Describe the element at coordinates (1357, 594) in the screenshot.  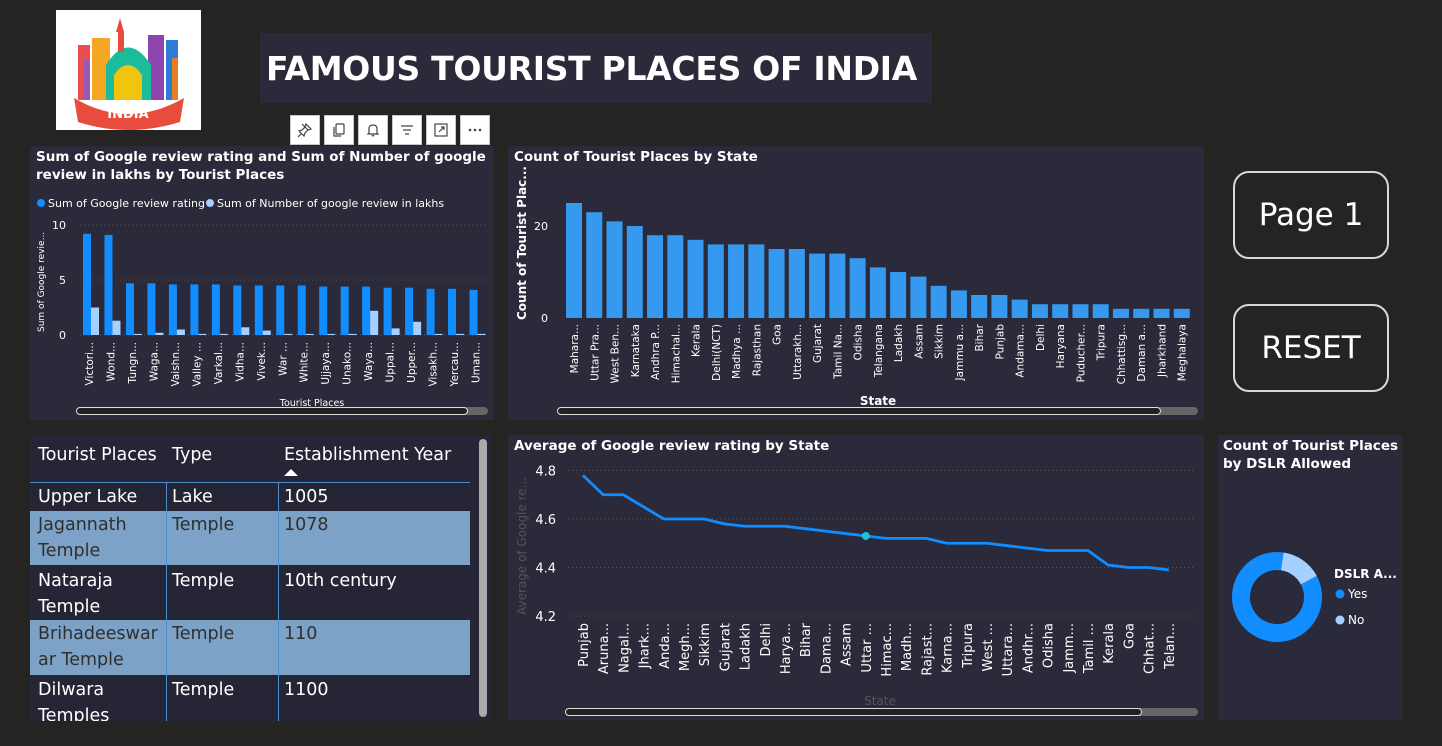
I see `dslr-legend-yes-label: Yes` at that location.